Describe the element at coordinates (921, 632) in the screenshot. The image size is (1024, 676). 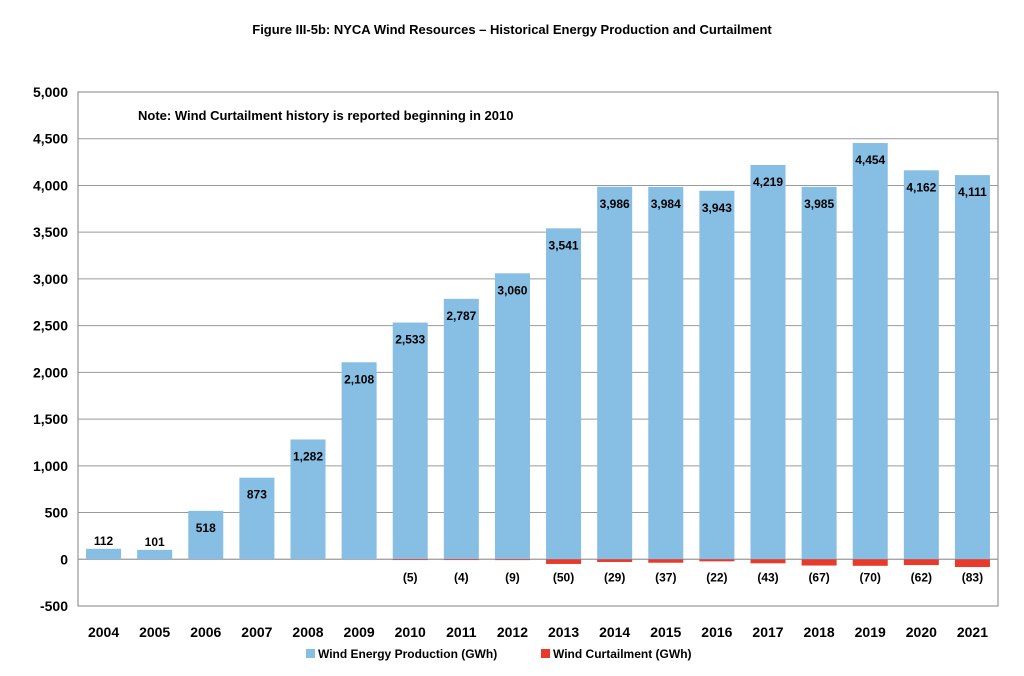
I see `x-tick-label: 2020` at that location.